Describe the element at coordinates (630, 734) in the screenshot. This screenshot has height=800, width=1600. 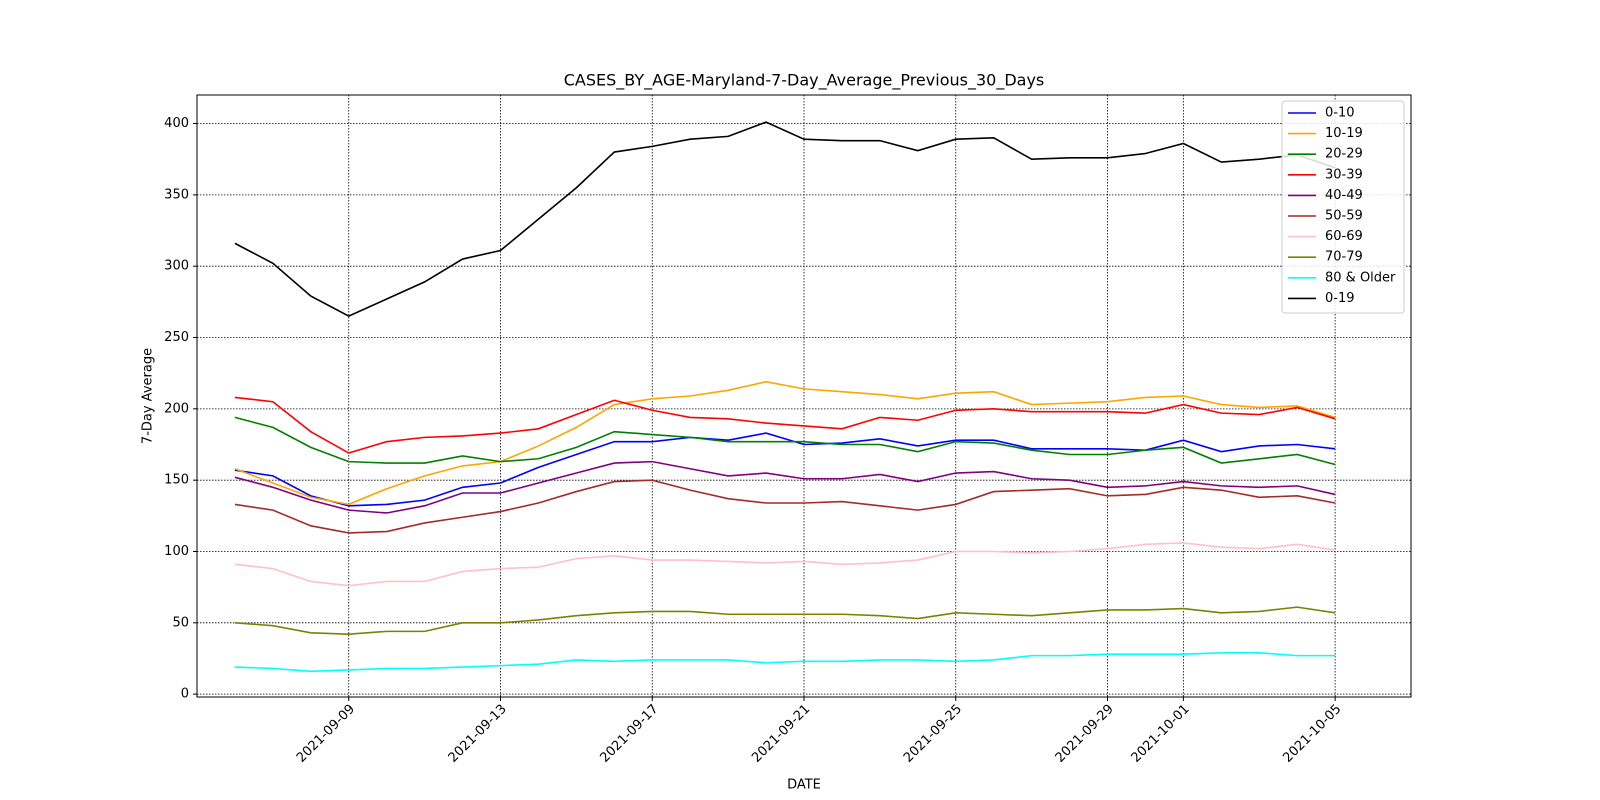
I see `x-tick-label: 2021-09-17` at that location.